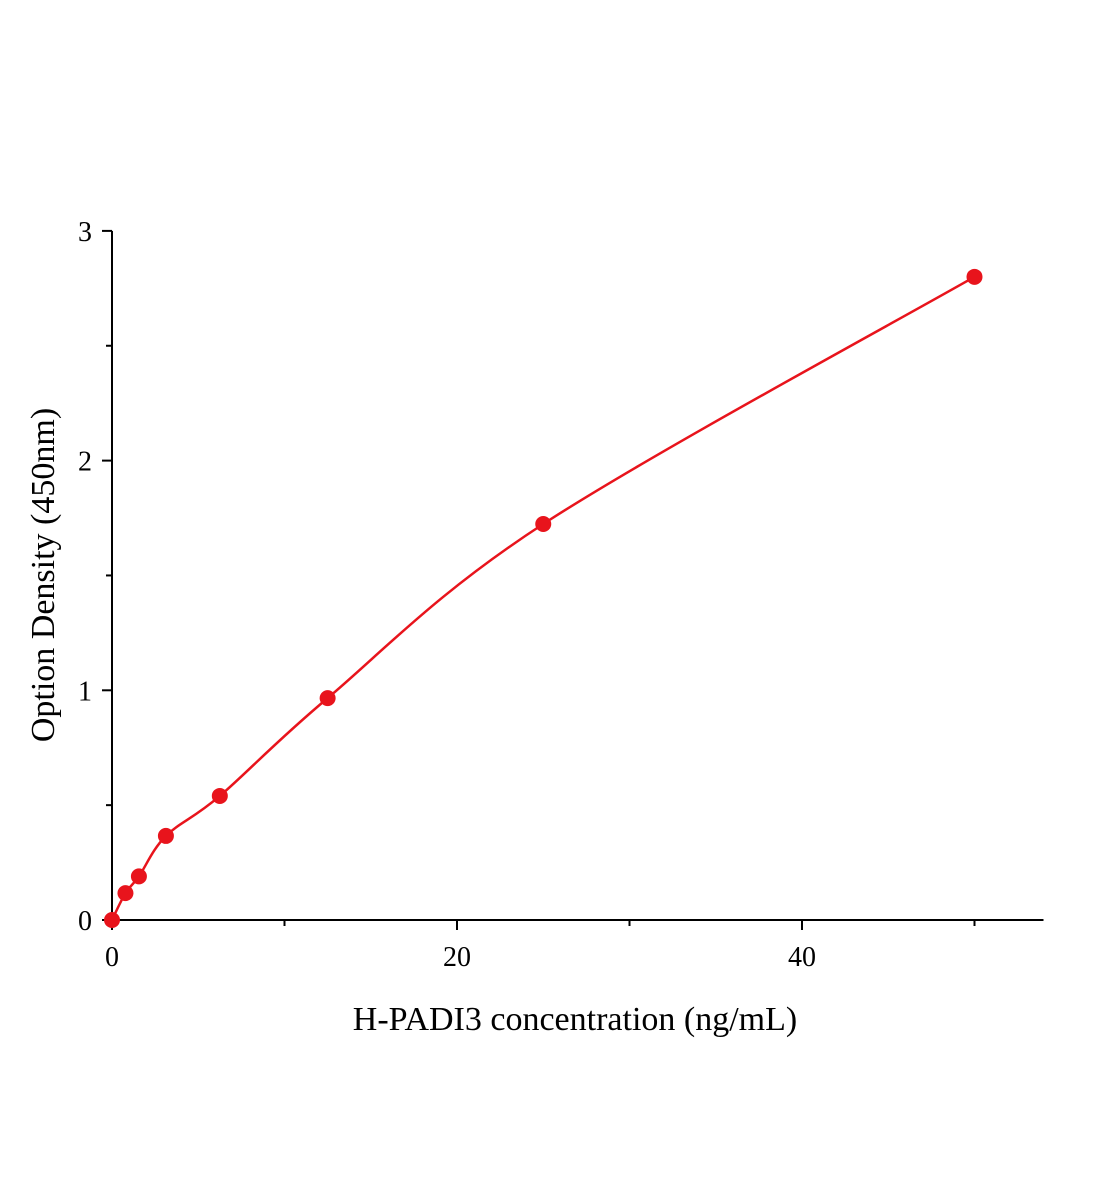  I want to click on x-tick-label: 0, so click(112, 957).